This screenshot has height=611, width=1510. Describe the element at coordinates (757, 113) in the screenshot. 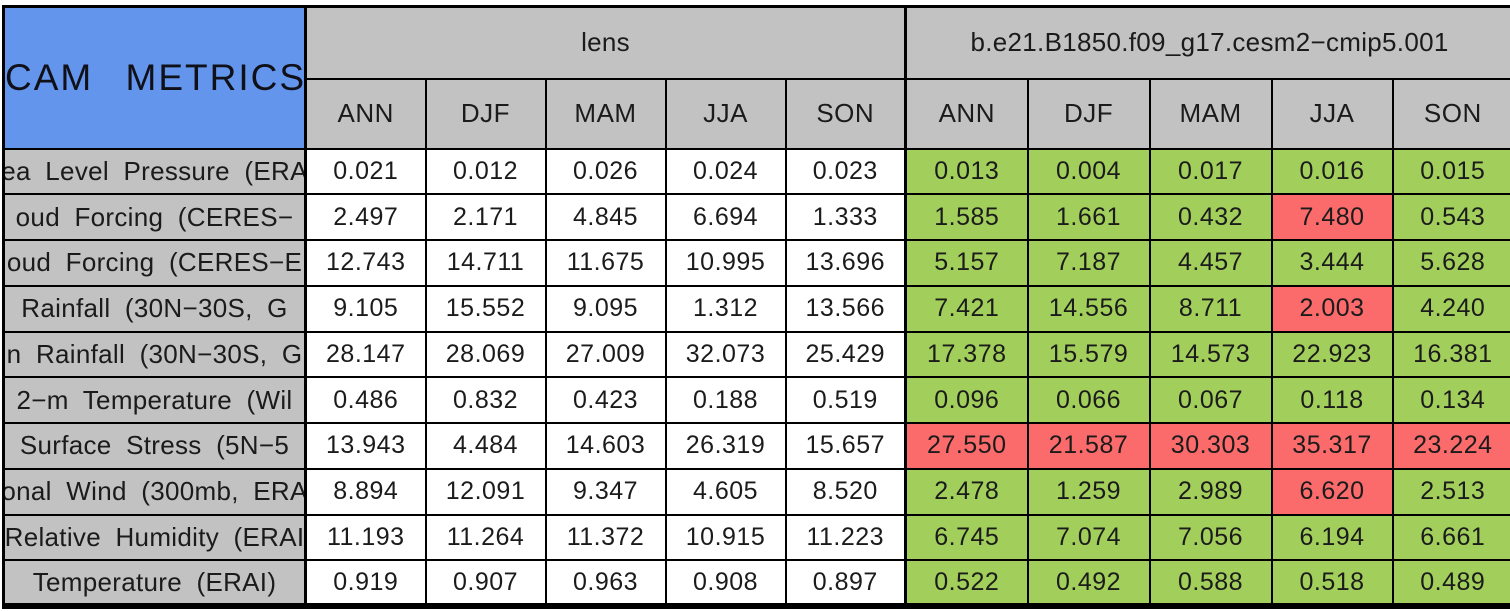

I see `season-header-row: ANN DJF MAM JJA SON ANN DJF MAM JJA SON` at that location.